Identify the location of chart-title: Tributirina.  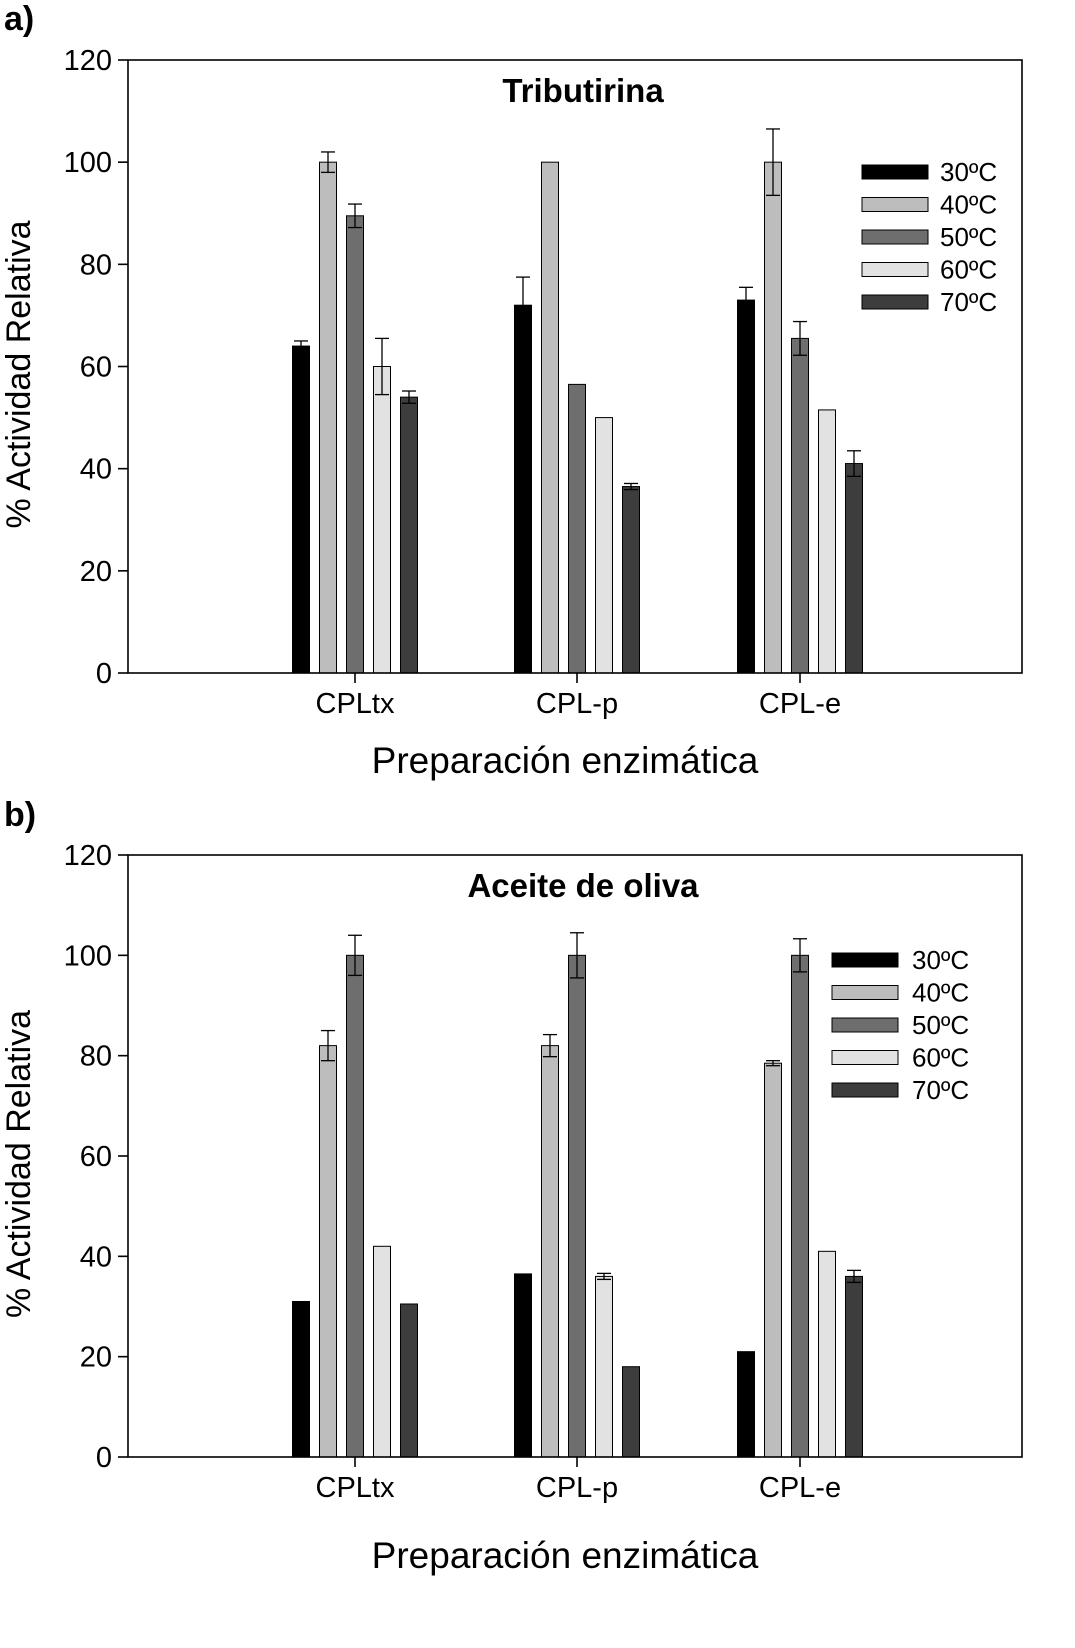
(583, 90).